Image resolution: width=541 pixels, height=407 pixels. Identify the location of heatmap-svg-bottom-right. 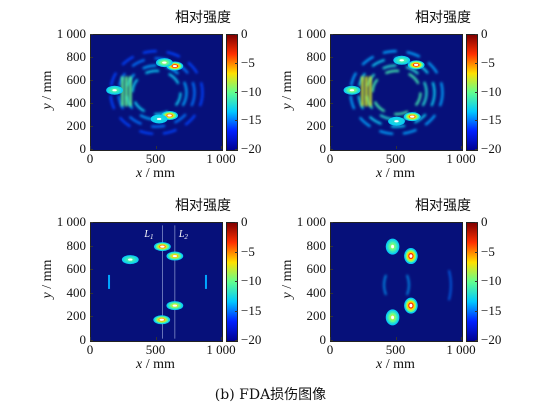
(417, 282).